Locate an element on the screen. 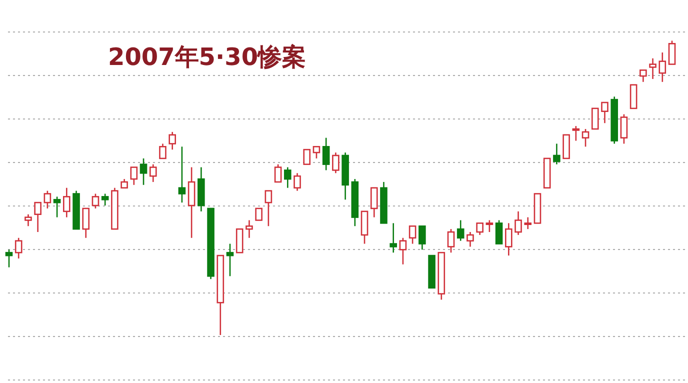  chart-title: 2007年5·30惨案 is located at coordinates (207, 57).